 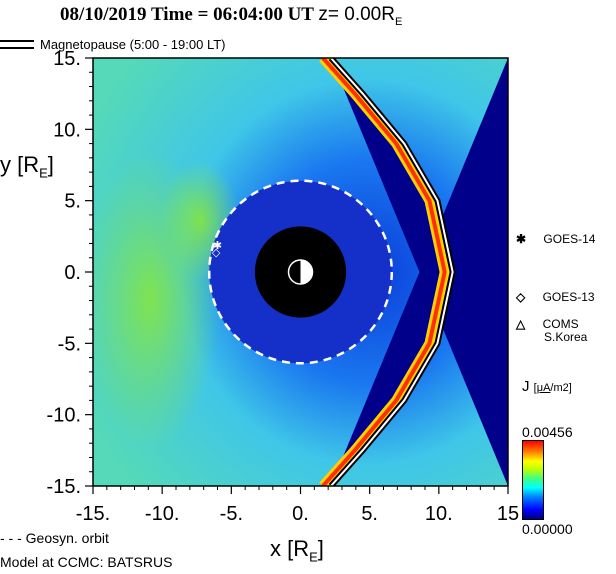 What do you see at coordinates (133, 44) in the screenshot?
I see `magnetopause-legend-label: Magnetopause (5:00 - 19:00 LT)` at bounding box center [133, 44].